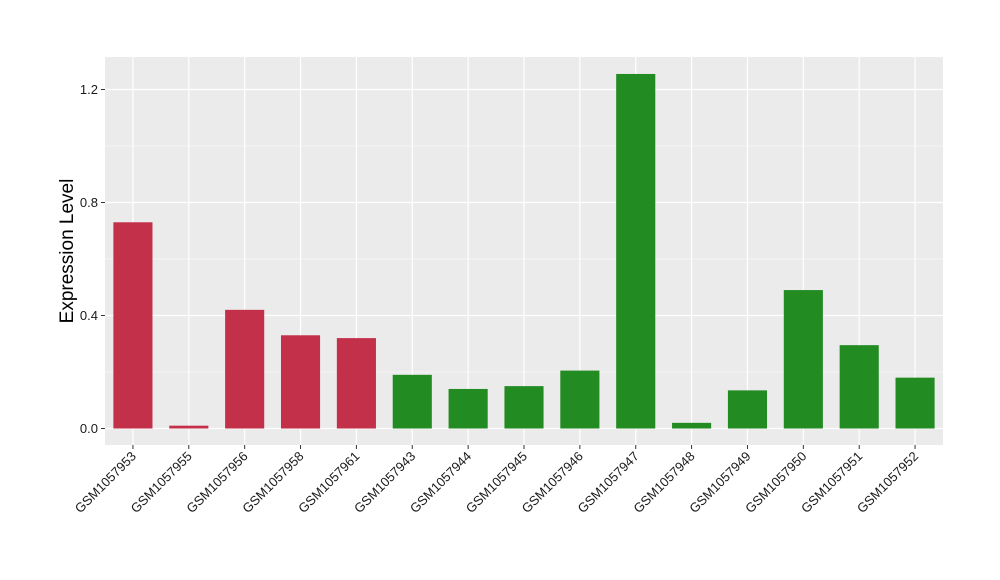 The width and height of the screenshot is (1000, 580). What do you see at coordinates (747, 409) in the screenshot?
I see `bar-GSM1057949` at bounding box center [747, 409].